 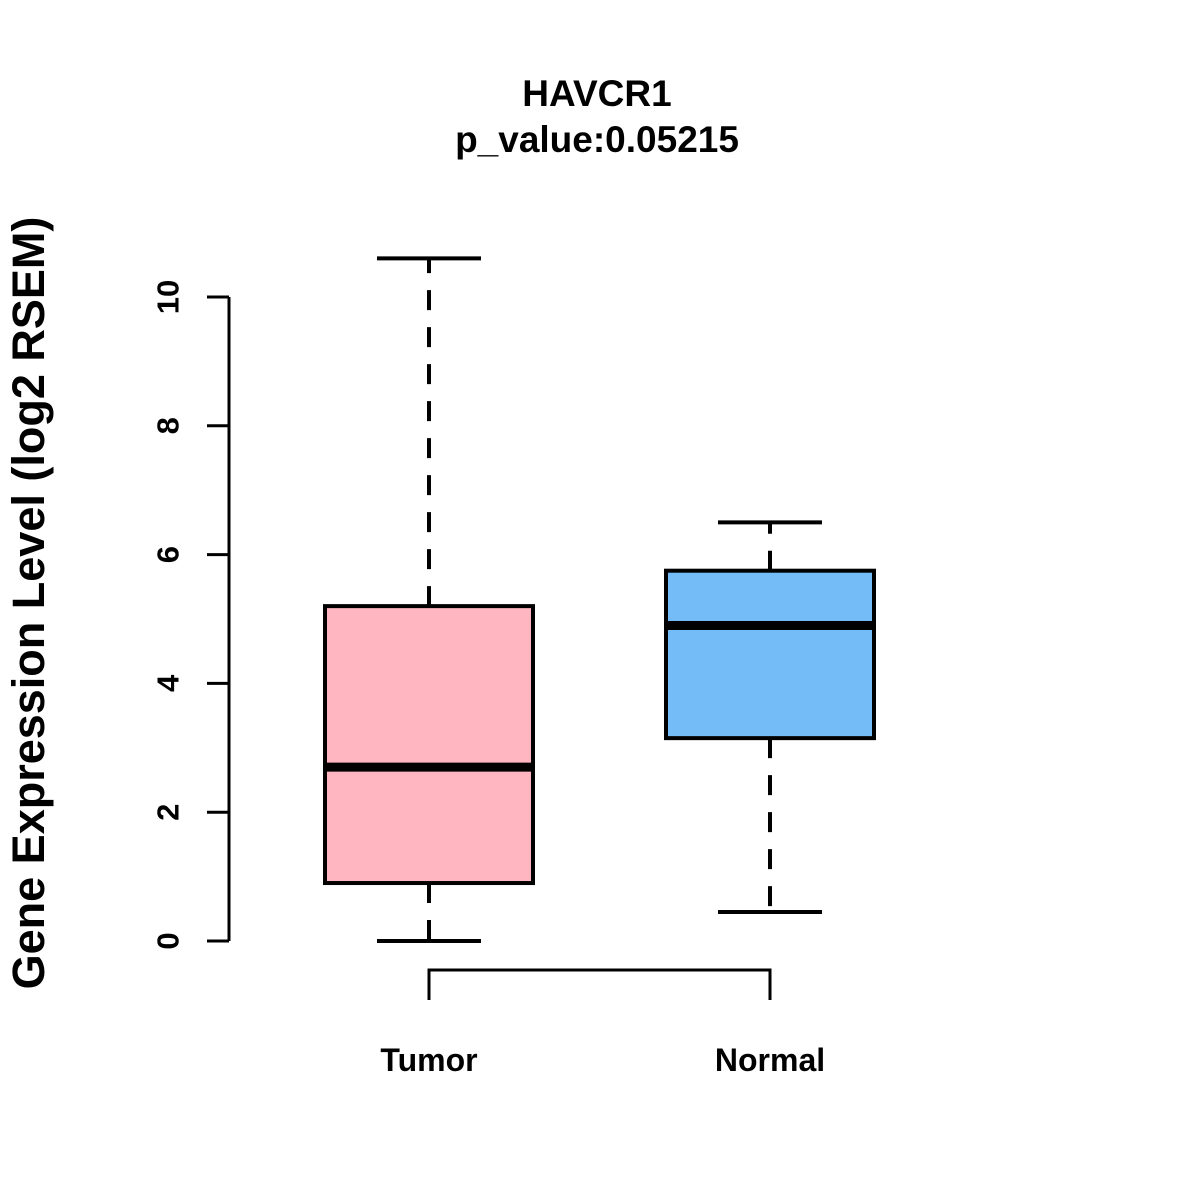 What do you see at coordinates (191, 615) in the screenshot?
I see `y-axis: 0 2 4 6 8 10` at bounding box center [191, 615].